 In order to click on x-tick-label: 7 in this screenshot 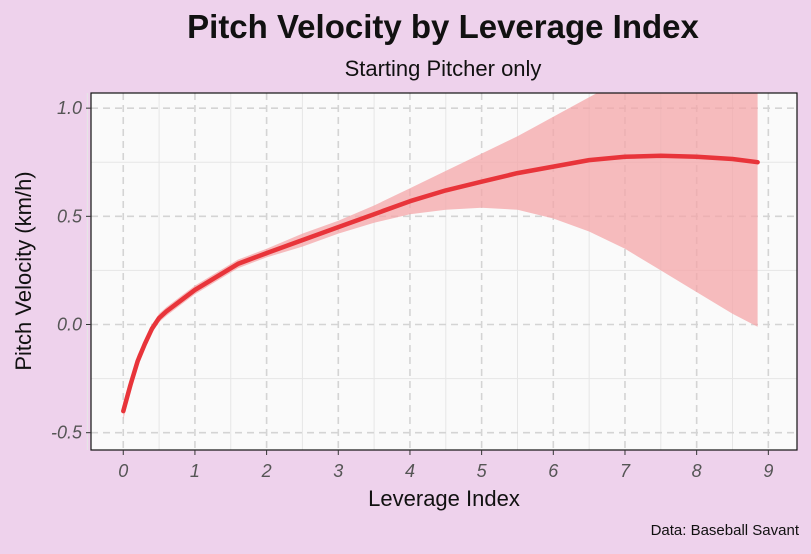, I will do `click(625, 471)`.